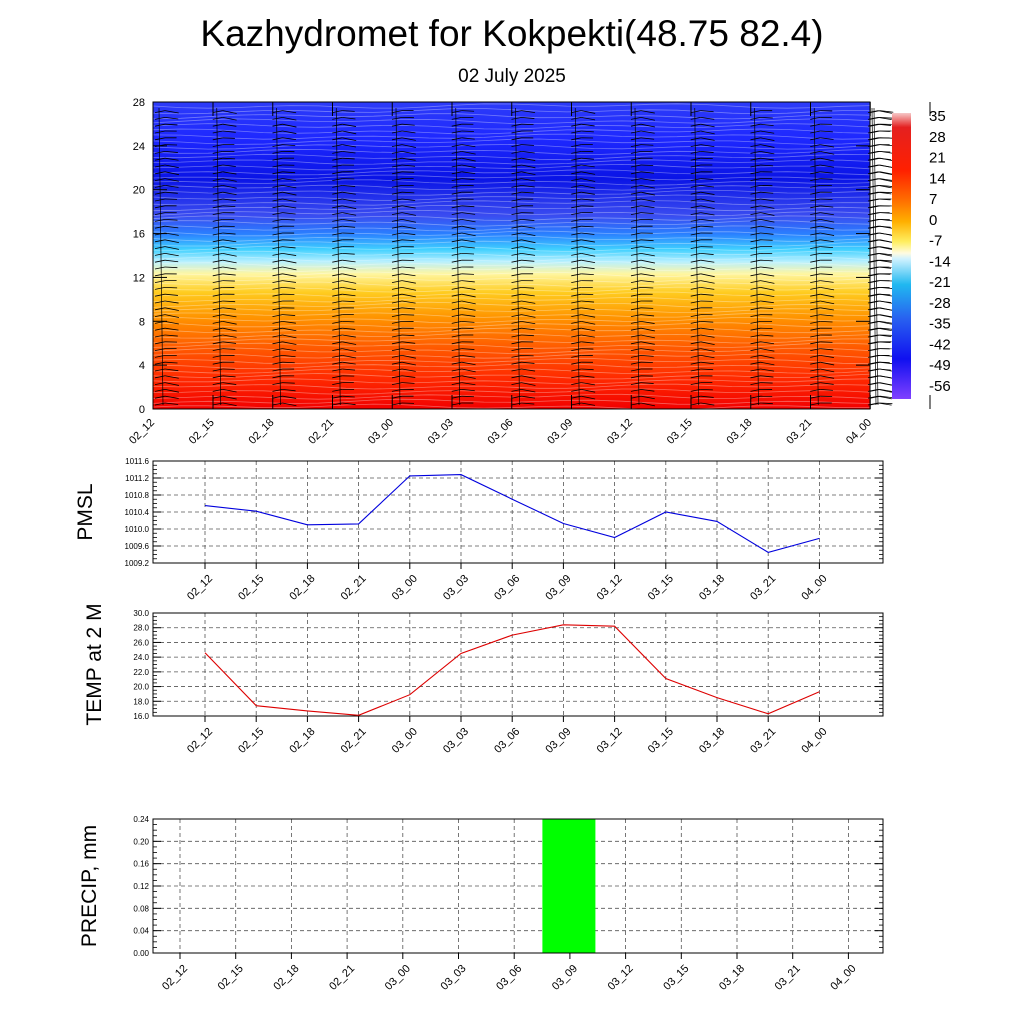 The height and width of the screenshot is (1024, 1024). I want to click on x-tick-label: 02_15, so click(251, 741).